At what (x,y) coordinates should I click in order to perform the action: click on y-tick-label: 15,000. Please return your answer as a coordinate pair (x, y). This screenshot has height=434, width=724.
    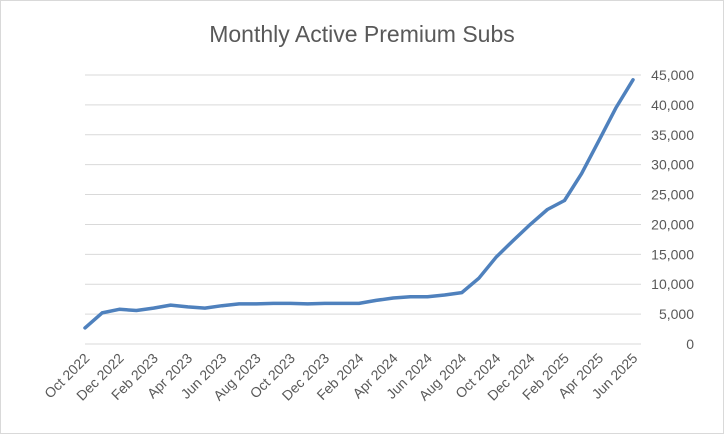
    Looking at the image, I should click on (672, 254).